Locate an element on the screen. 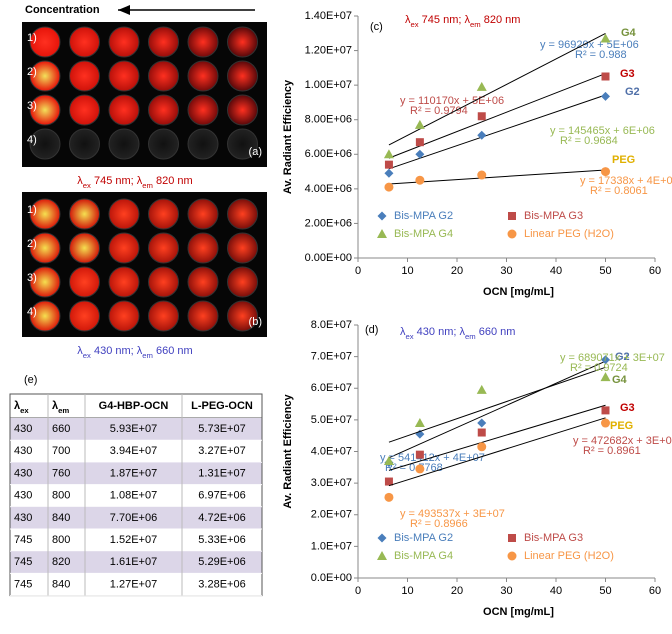 The image size is (672, 634). arrow-head is located at coordinates (124, 10).